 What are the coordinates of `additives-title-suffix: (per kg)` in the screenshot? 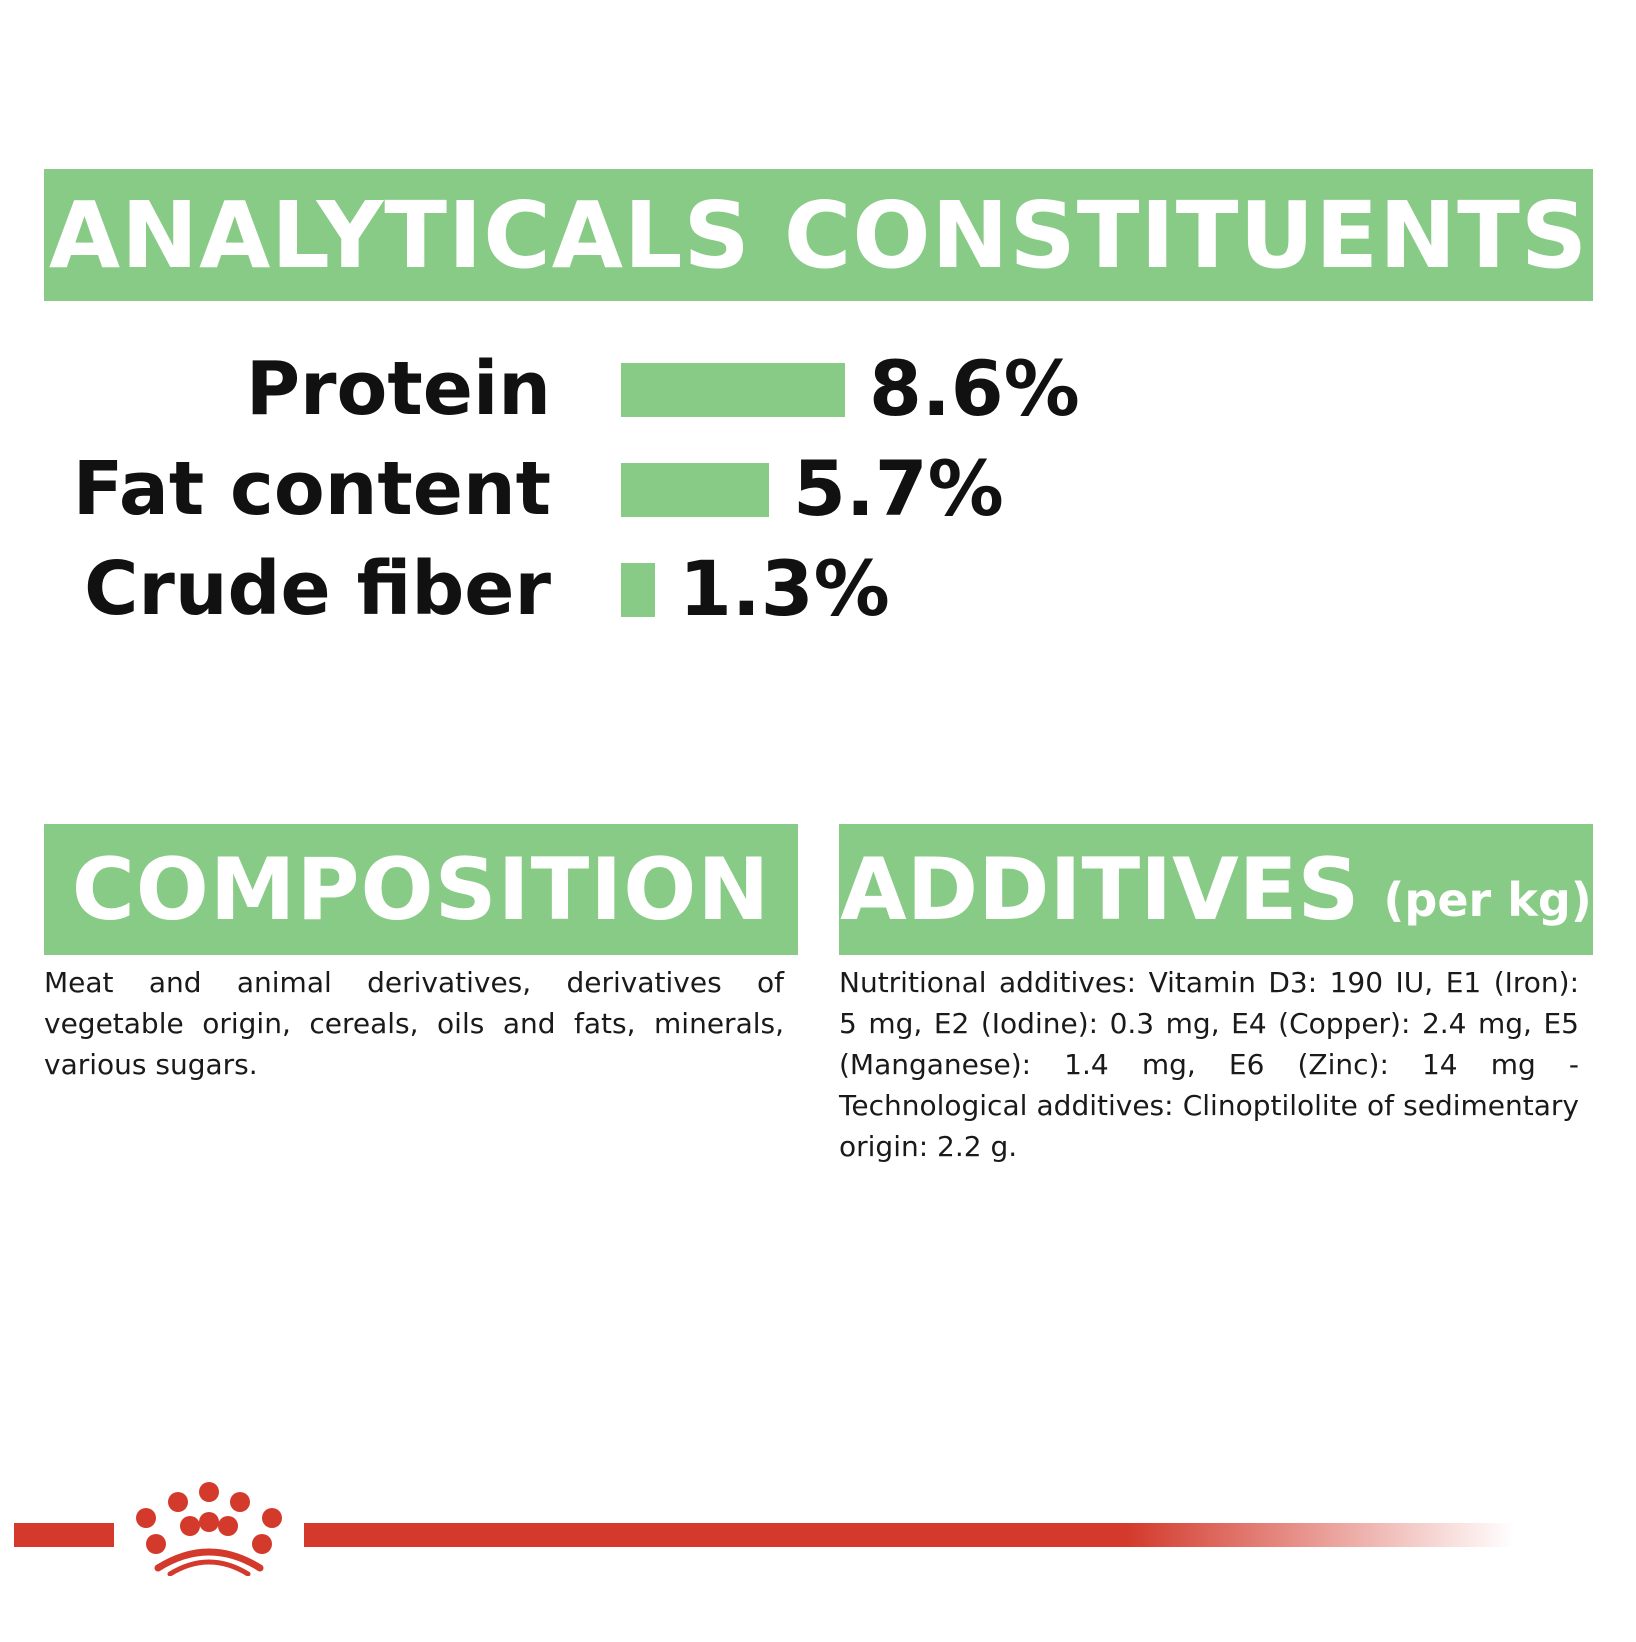 It's located at (1487, 899).